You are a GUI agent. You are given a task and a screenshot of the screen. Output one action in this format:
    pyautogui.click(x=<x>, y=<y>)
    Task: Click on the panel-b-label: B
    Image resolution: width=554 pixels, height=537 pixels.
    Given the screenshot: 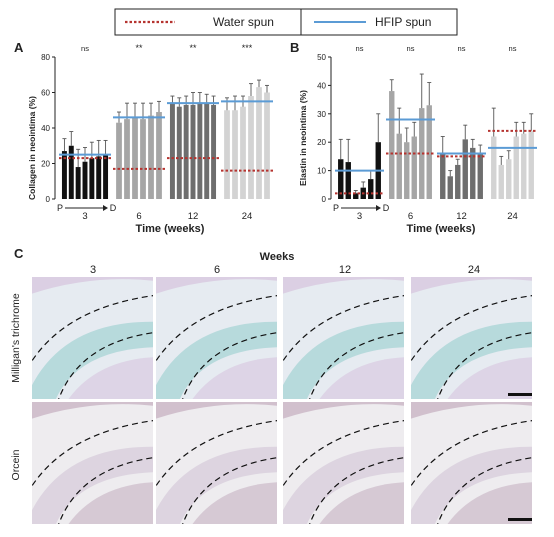 What is the action you would take?
    pyautogui.click(x=294, y=47)
    